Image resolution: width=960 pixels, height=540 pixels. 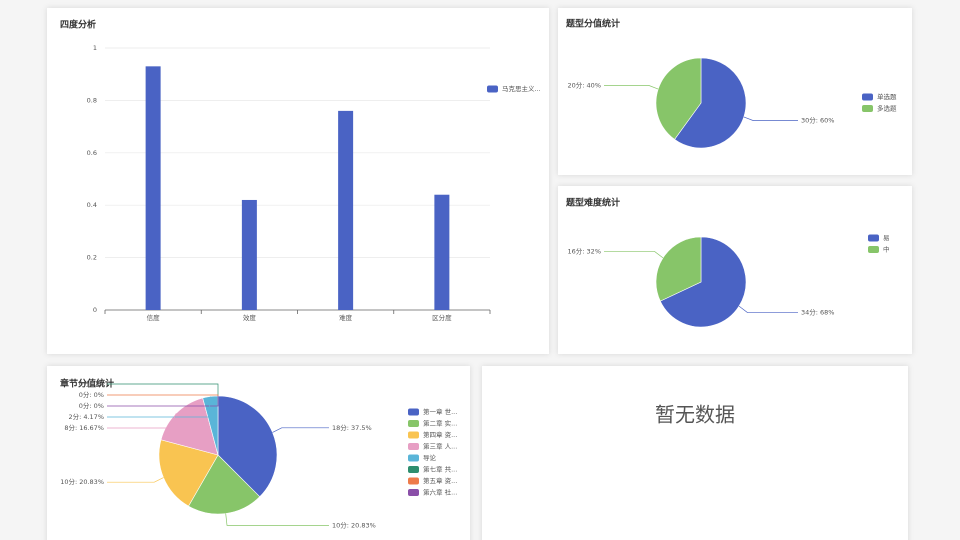 I want to click on empty-message: 暂无数据, so click(x=695, y=415).